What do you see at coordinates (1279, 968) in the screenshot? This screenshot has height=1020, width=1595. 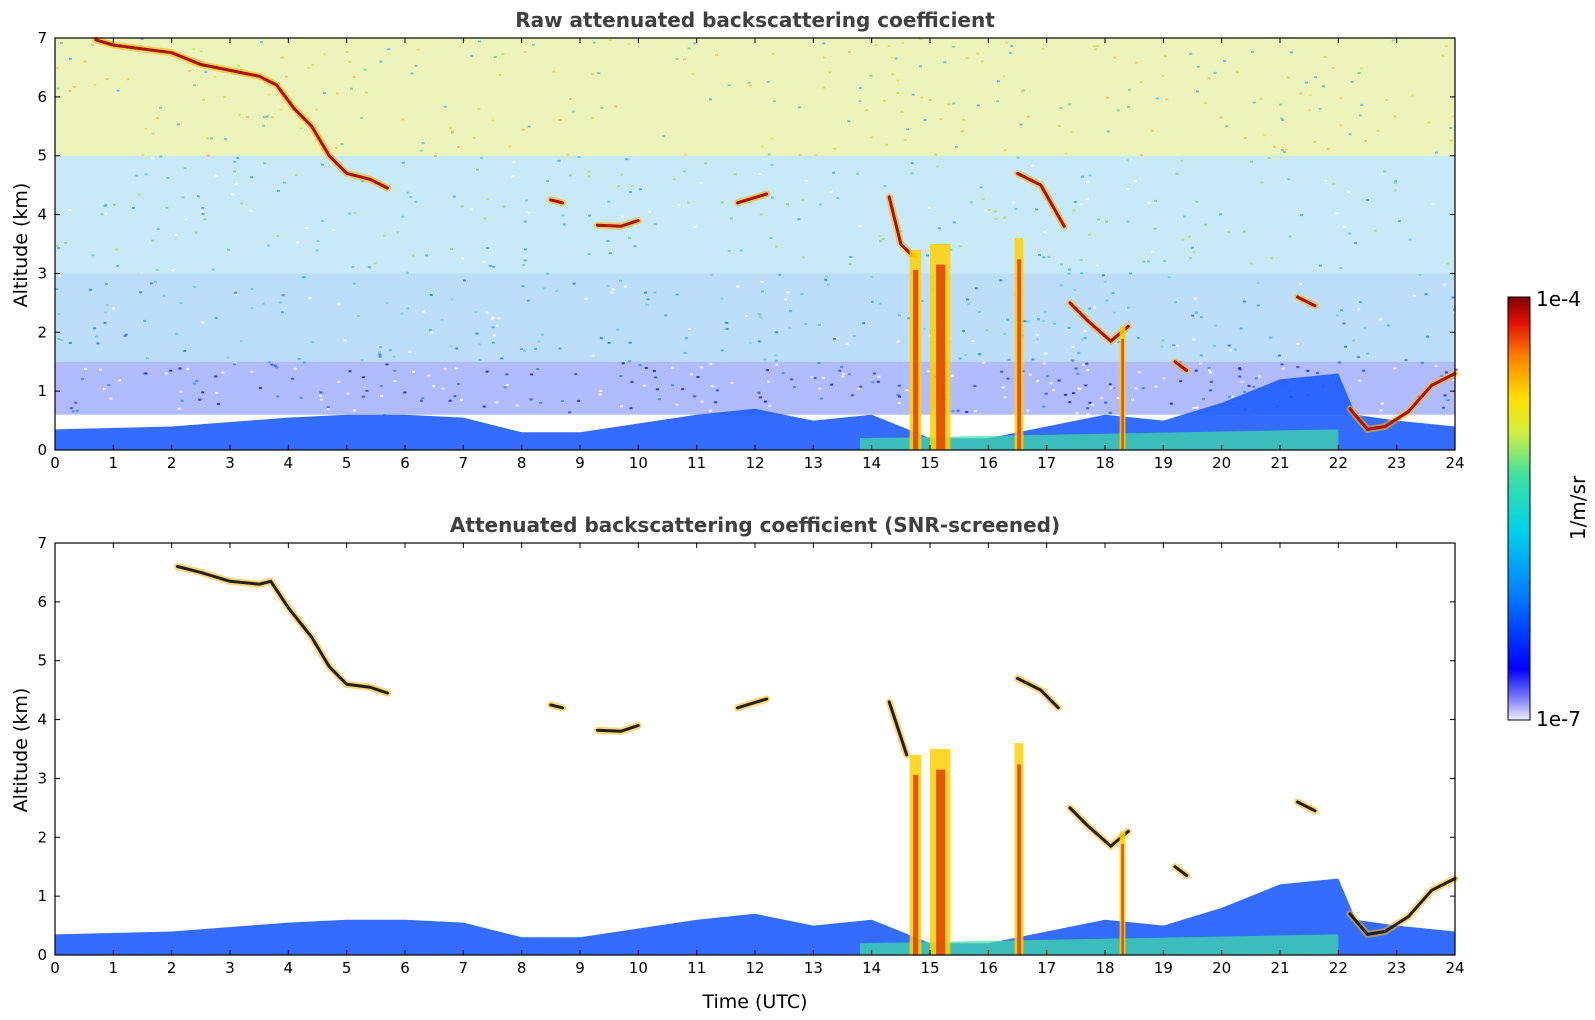 I see `x-tick-label: 21` at bounding box center [1279, 968].